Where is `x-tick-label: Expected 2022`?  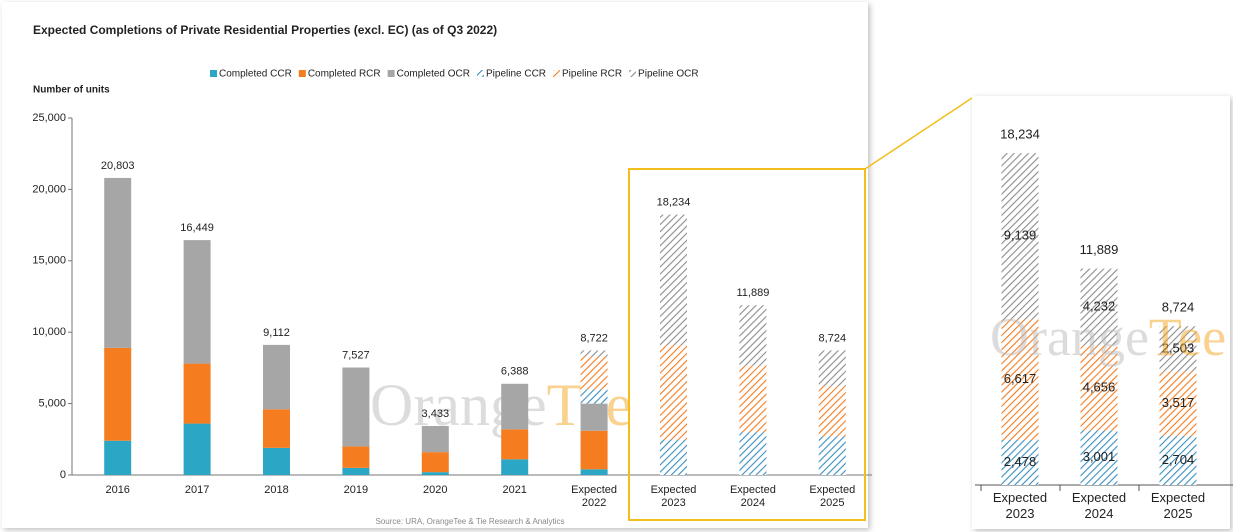
x-tick-label: Expected 2022 is located at coordinates (594, 496).